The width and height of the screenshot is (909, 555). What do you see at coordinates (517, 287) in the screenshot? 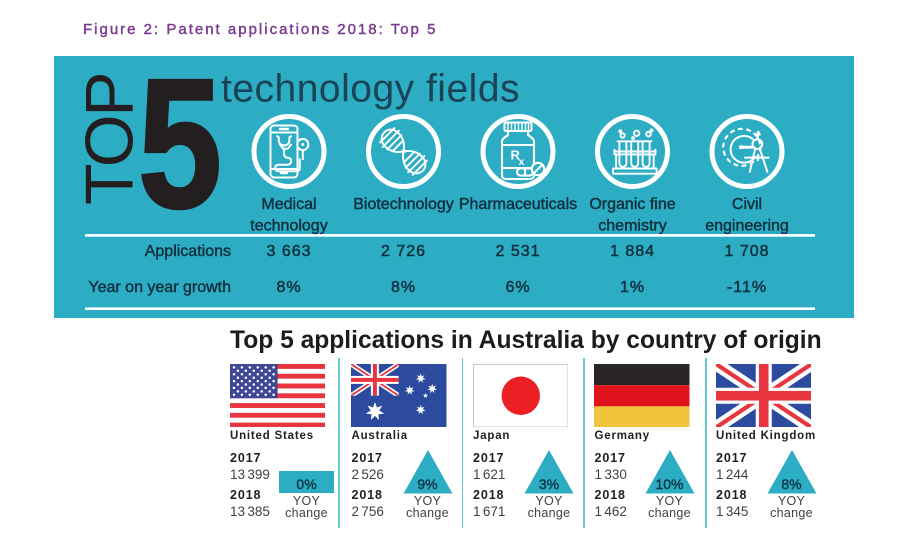
I see `svg-text: 6%` at bounding box center [517, 287].